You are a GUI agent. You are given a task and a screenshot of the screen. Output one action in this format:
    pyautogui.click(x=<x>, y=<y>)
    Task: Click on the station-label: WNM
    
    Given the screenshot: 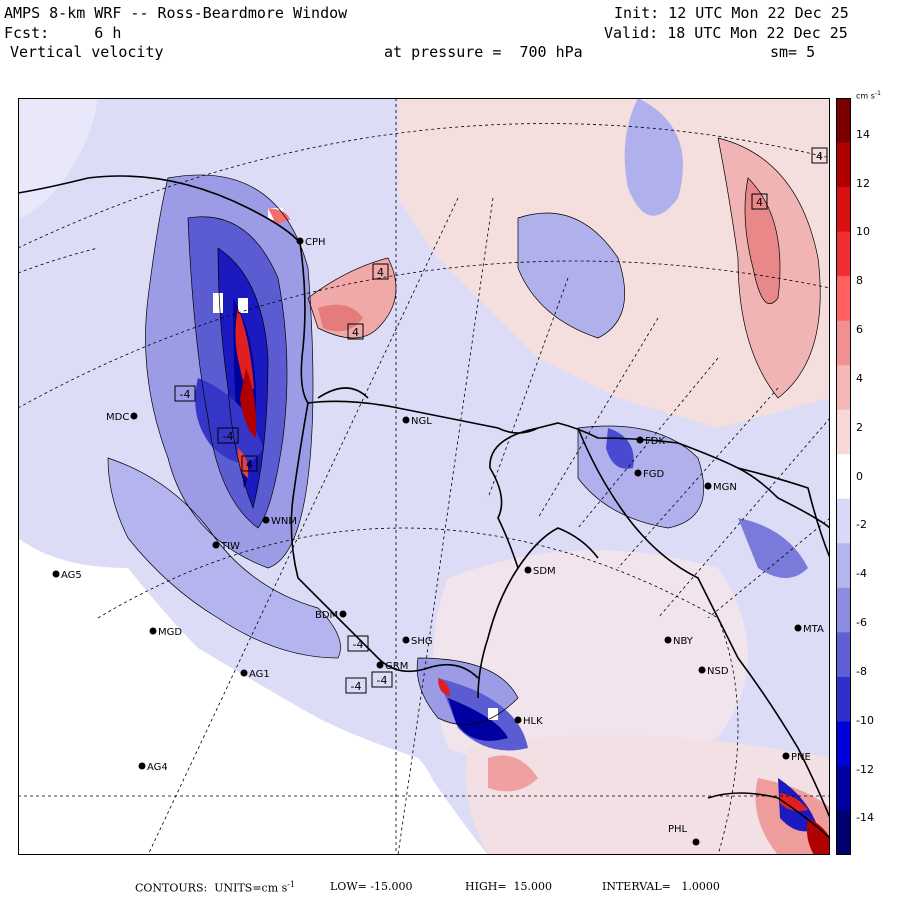 What is the action you would take?
    pyautogui.click(x=284, y=521)
    